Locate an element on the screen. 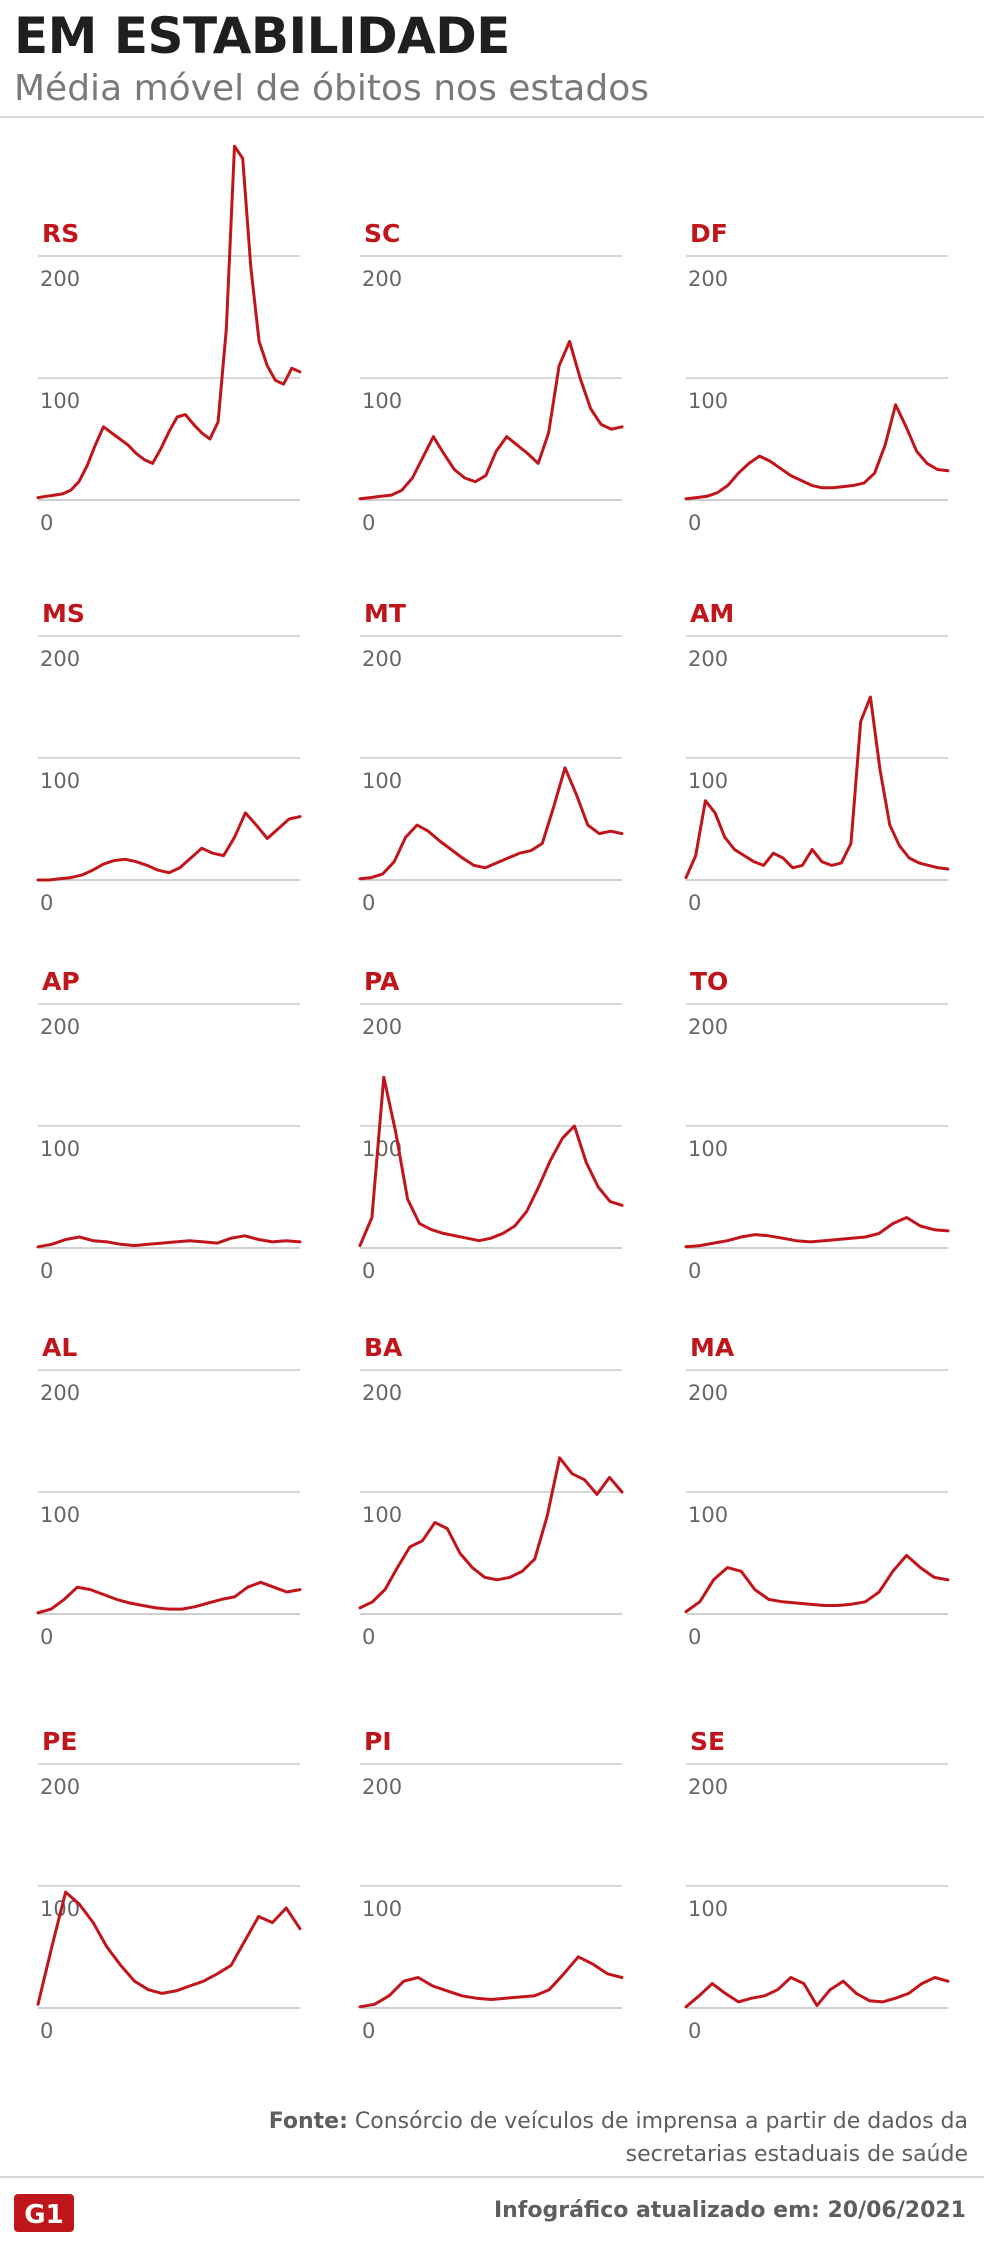 The width and height of the screenshot is (984, 2253). series-line-ba is located at coordinates (491, 1533).